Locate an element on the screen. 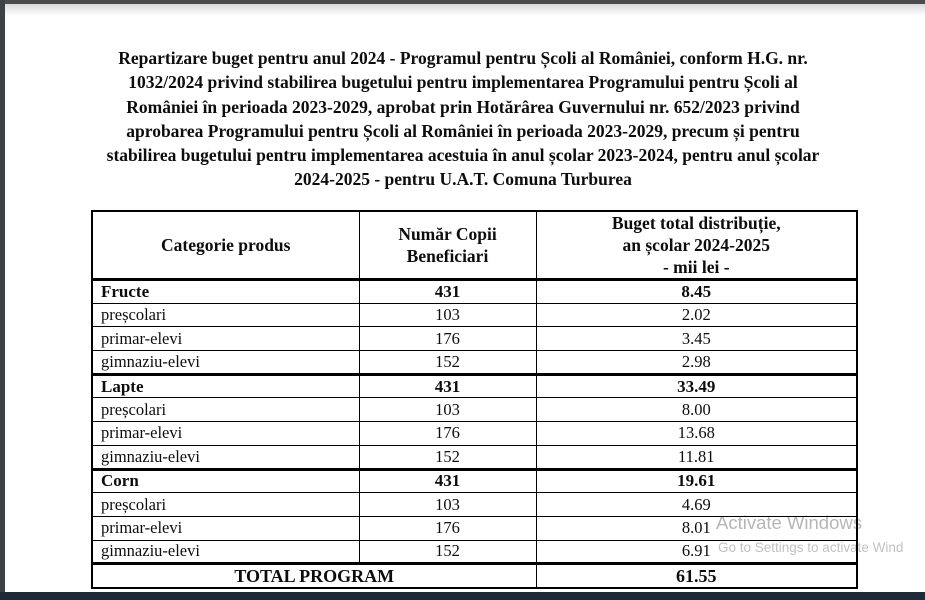 This screenshot has height=600, width=925. top-edge is located at coordinates (462, 2).